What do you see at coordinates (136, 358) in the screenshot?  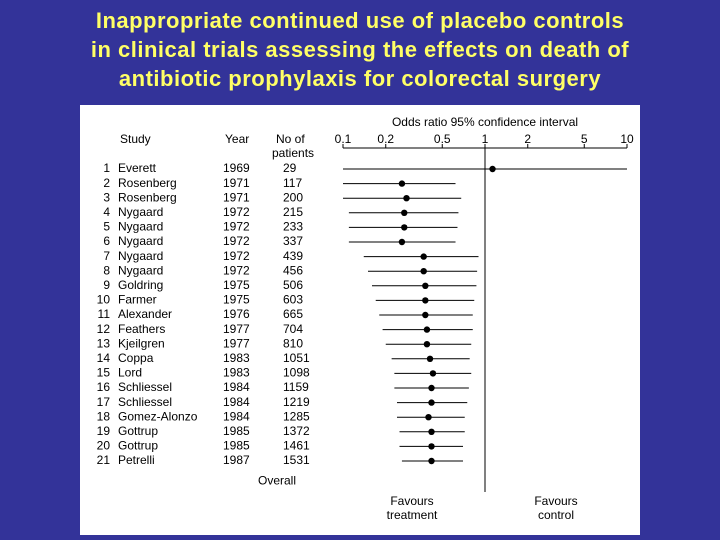 I see `study-label: Coppa` at bounding box center [136, 358].